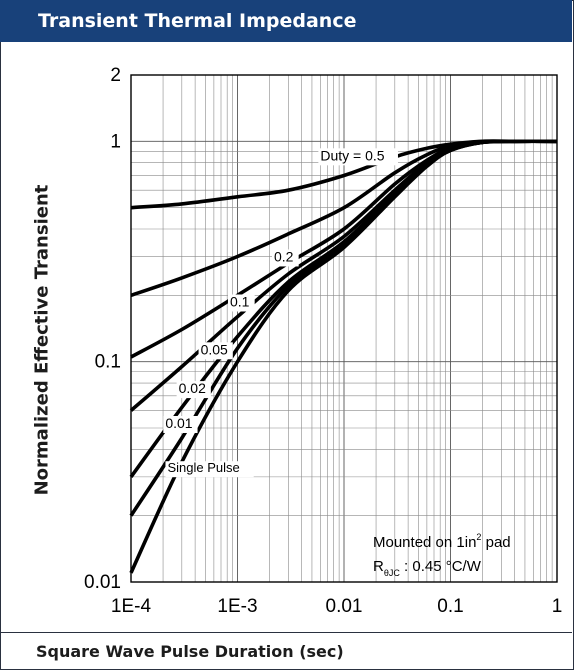 The width and height of the screenshot is (574, 671). I want to click on footer-bar: Square Wave Pulse Duration (sec), so click(286, 651).